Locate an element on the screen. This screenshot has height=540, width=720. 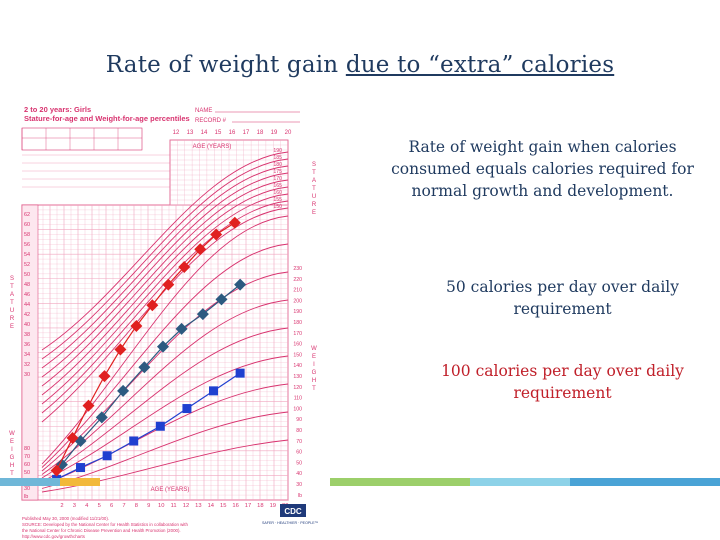
left-stature-tick: 58 is located at coordinates (27, 235).